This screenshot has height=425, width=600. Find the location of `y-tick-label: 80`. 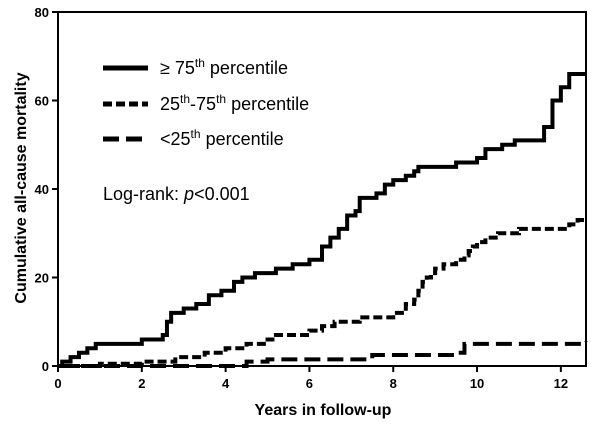

y-tick-label: 80 is located at coordinates (42, 12).